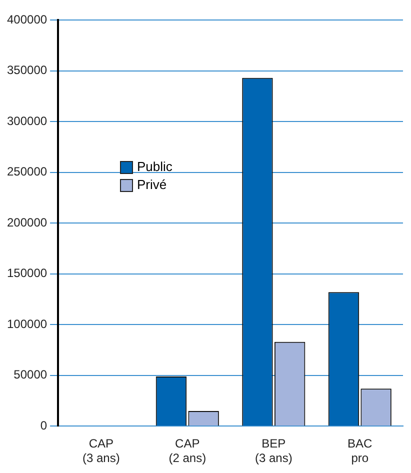 The height and width of the screenshot is (473, 411). What do you see at coordinates (101, 451) in the screenshot?
I see `x-tick-label: CAP (3 ans)` at bounding box center [101, 451].